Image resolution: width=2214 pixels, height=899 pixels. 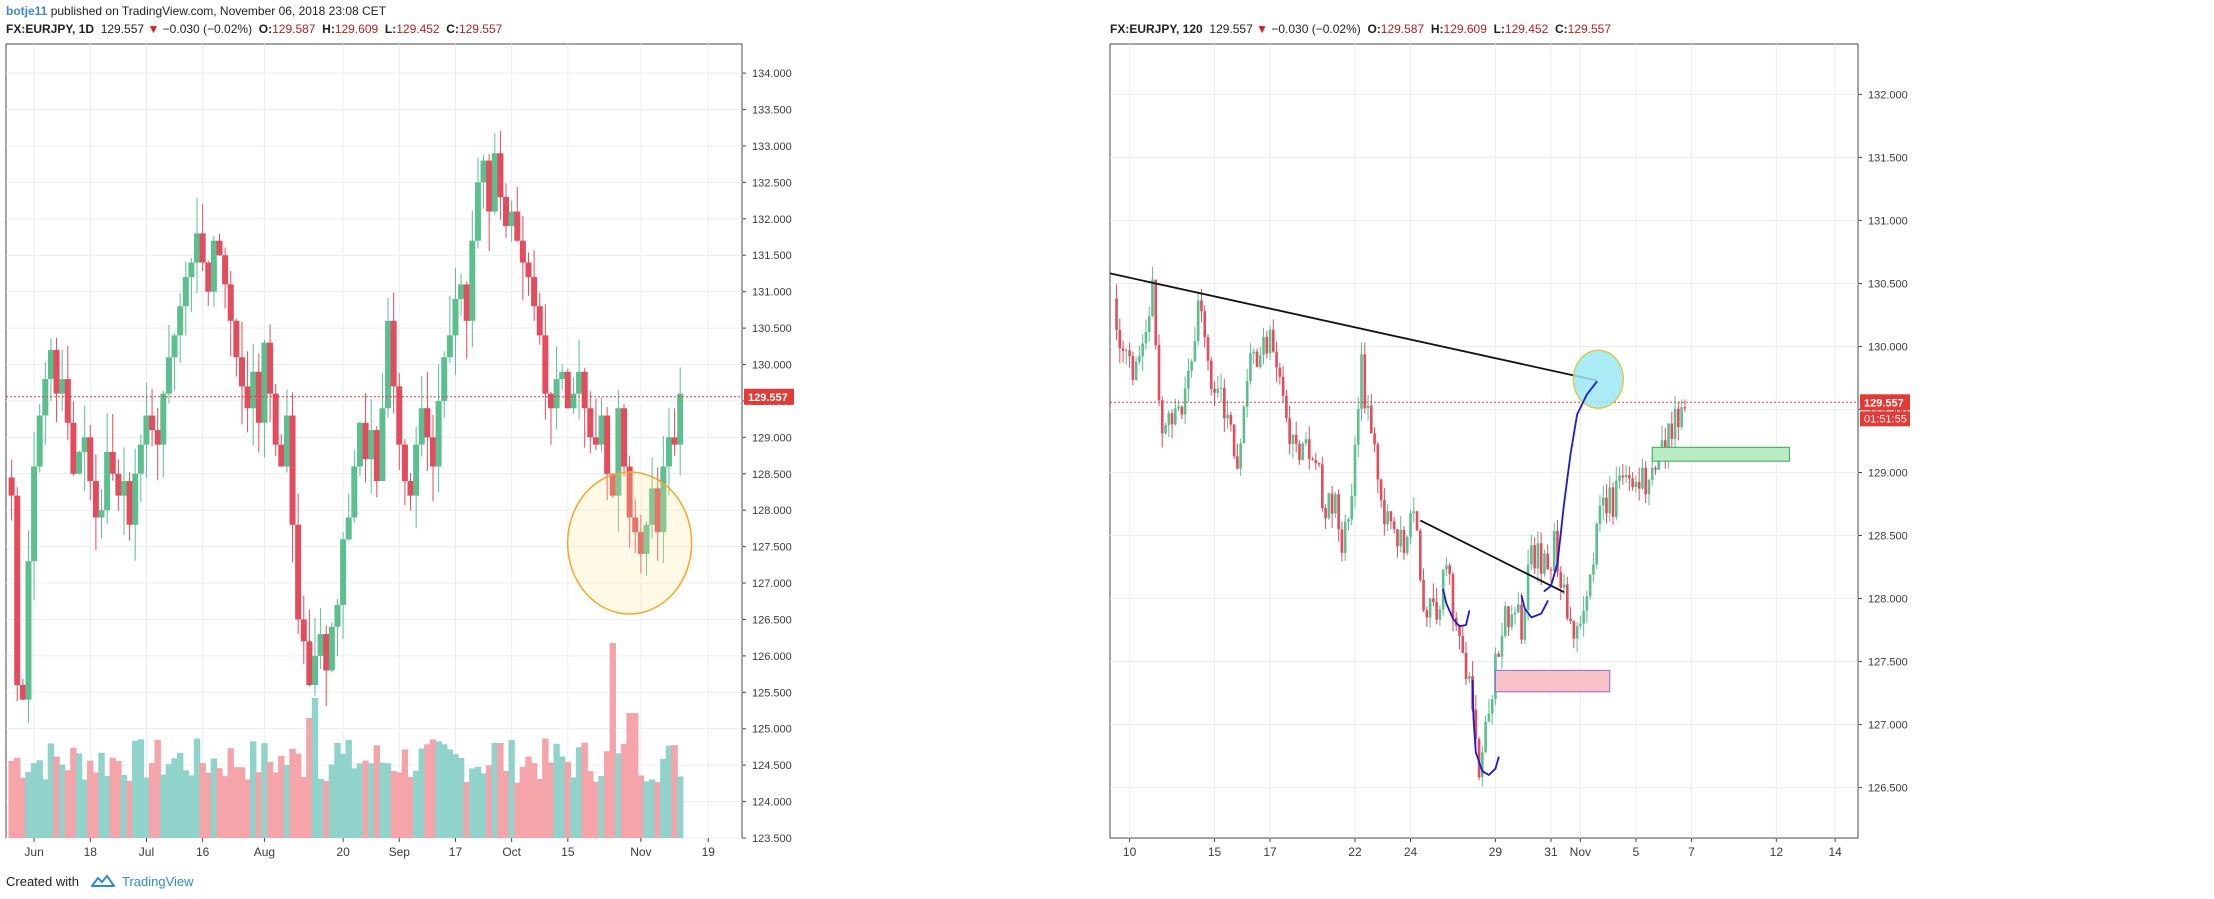 What do you see at coordinates (640, 852) in the screenshot?
I see `left-x-tick-label: Nov` at bounding box center [640, 852].